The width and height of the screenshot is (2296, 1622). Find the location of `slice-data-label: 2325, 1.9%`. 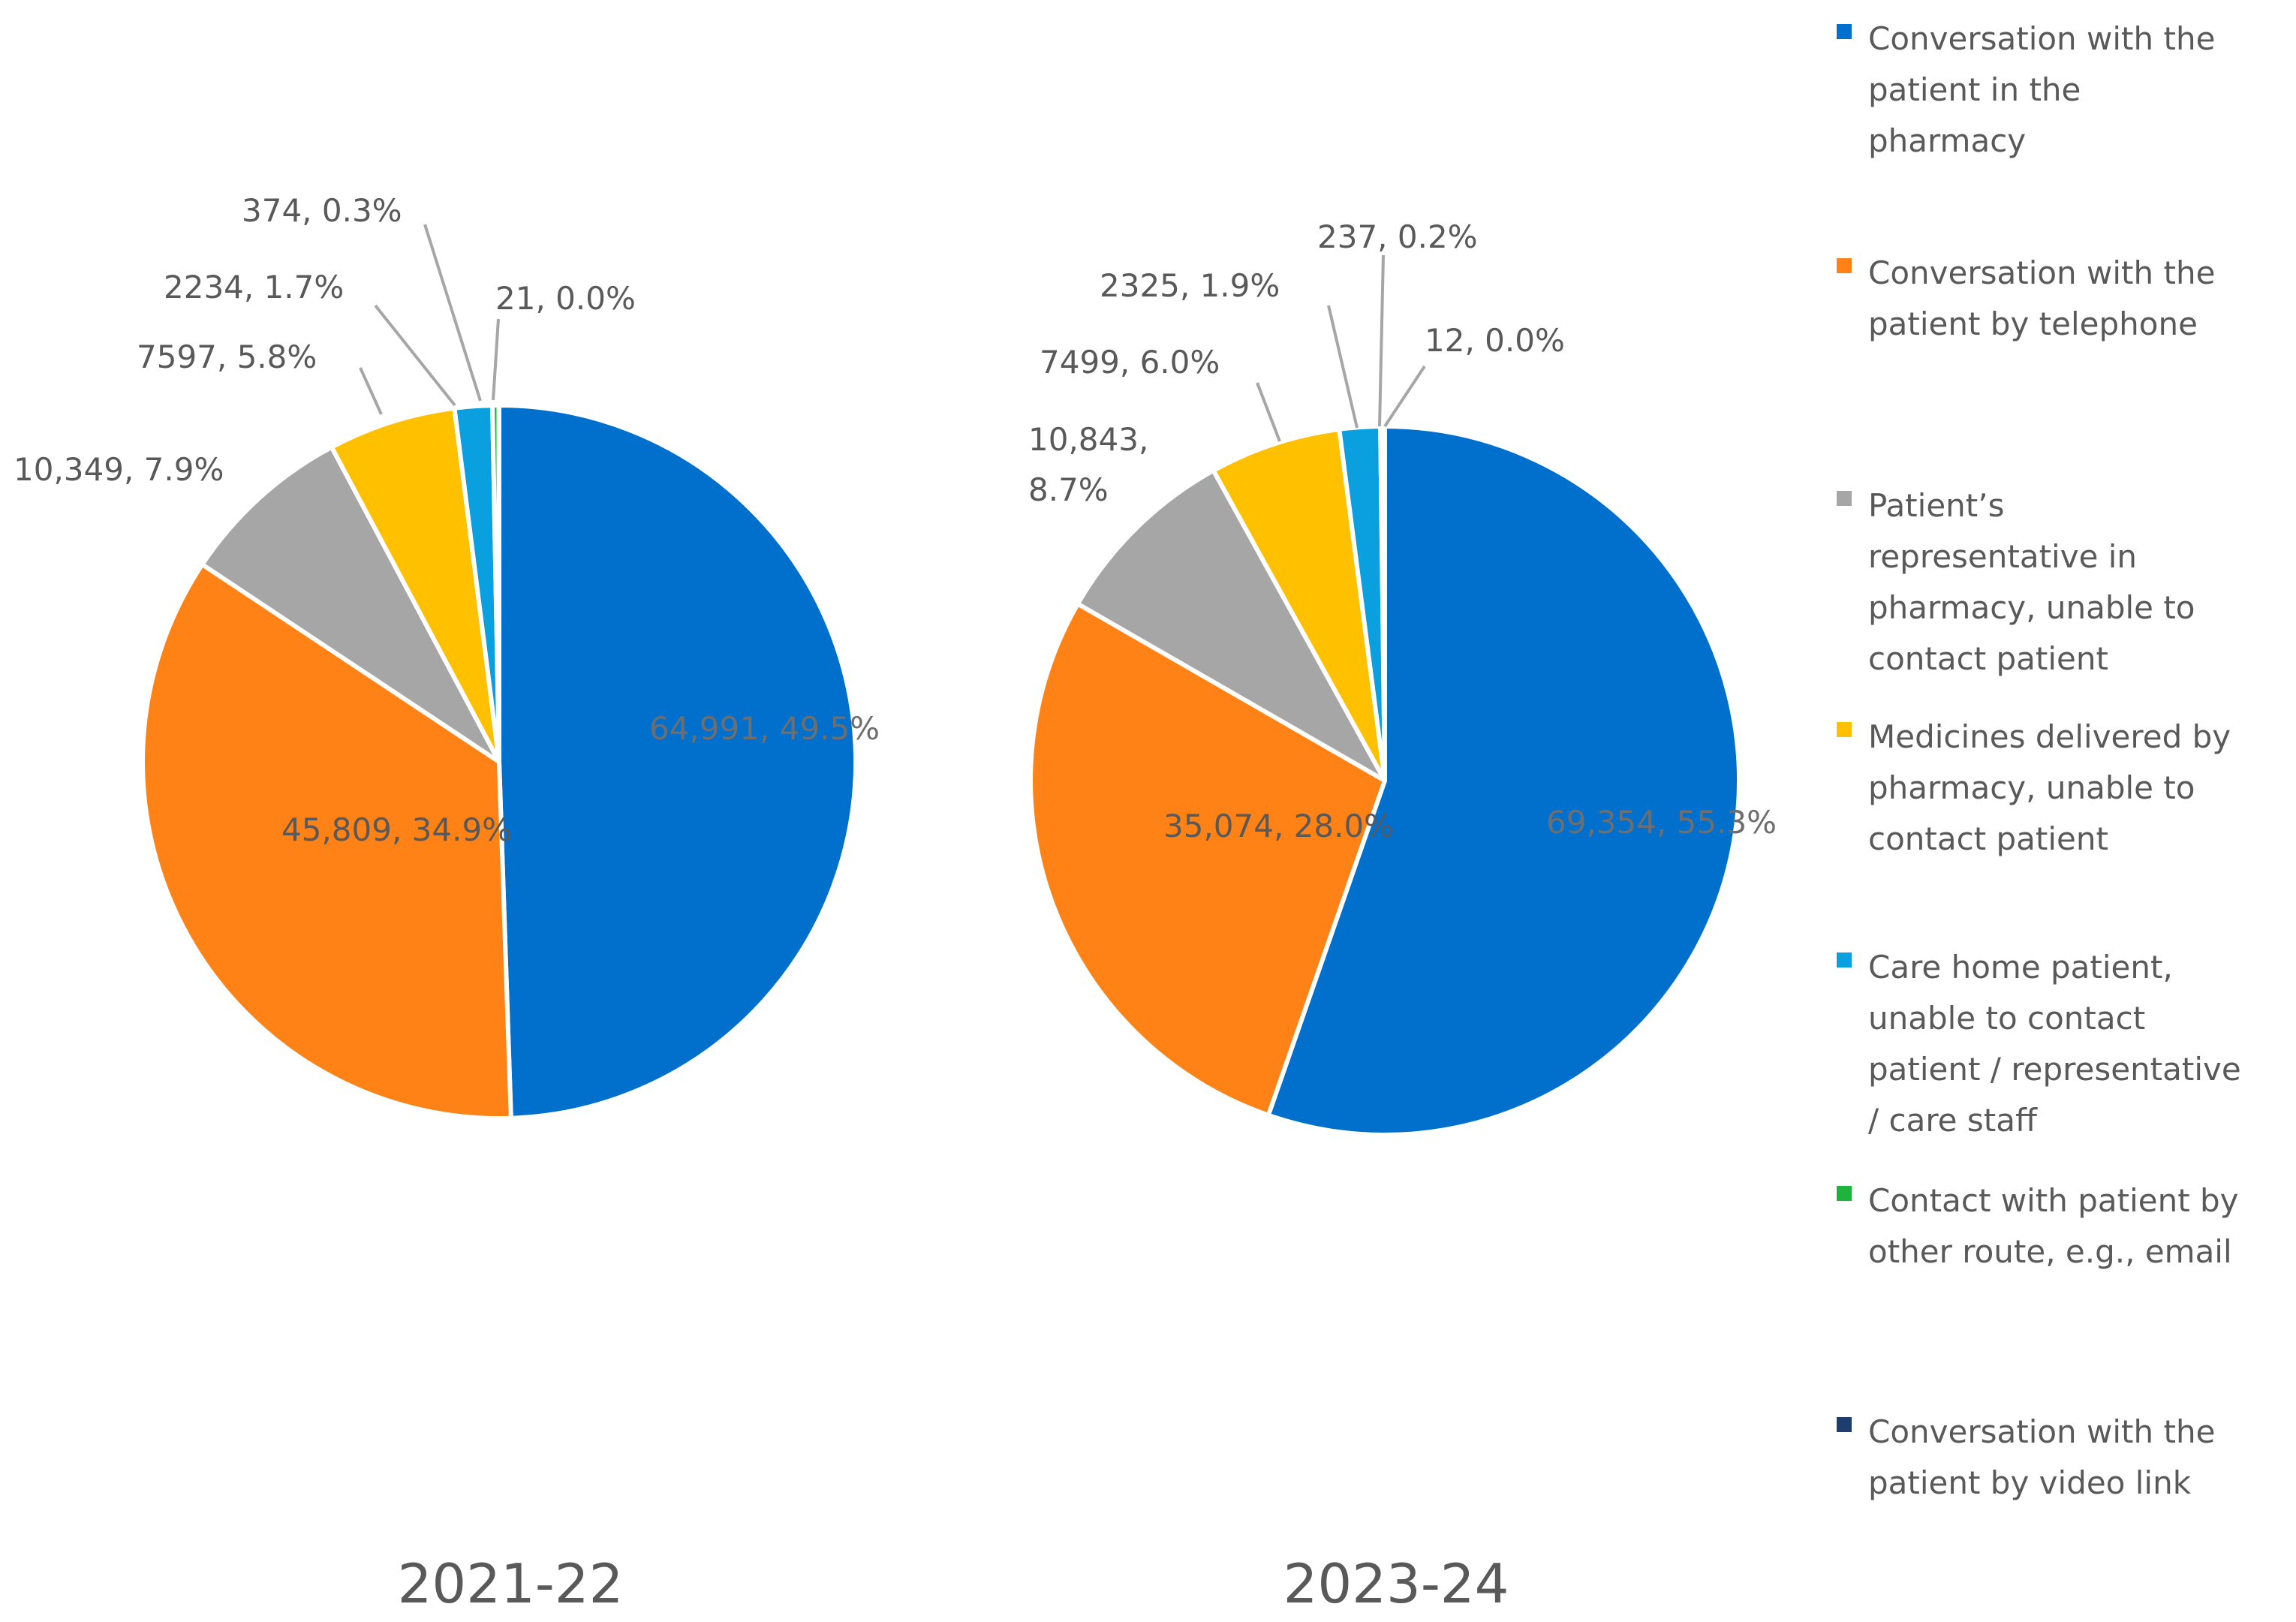

slice-data-label: 2325, 1.9% is located at coordinates (1190, 285).